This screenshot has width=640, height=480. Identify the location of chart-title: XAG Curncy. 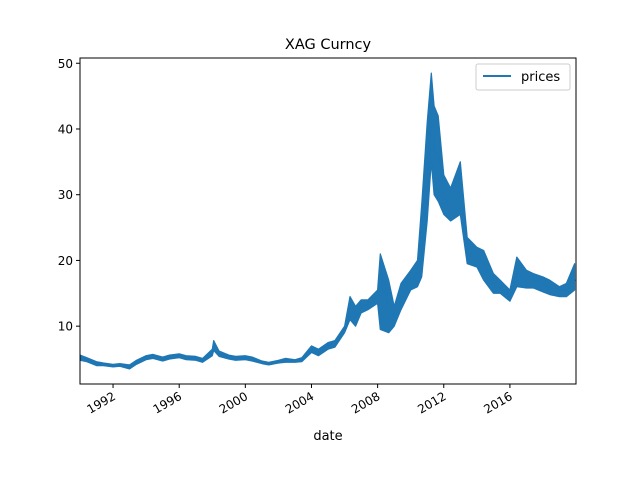
(328, 45).